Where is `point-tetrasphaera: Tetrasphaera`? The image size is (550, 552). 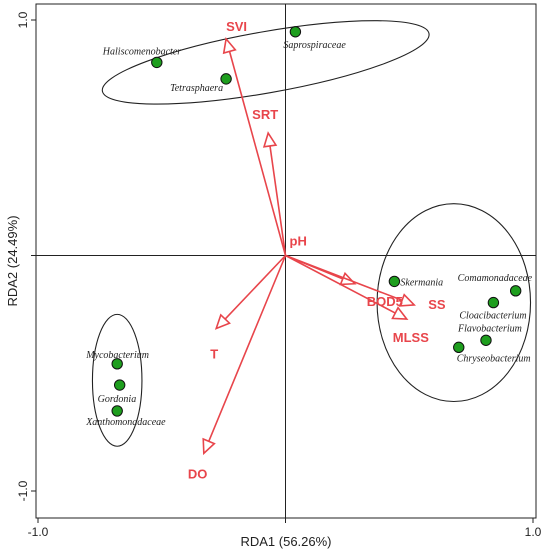
point-tetrasphaera: Tetrasphaera is located at coordinates (201, 83).